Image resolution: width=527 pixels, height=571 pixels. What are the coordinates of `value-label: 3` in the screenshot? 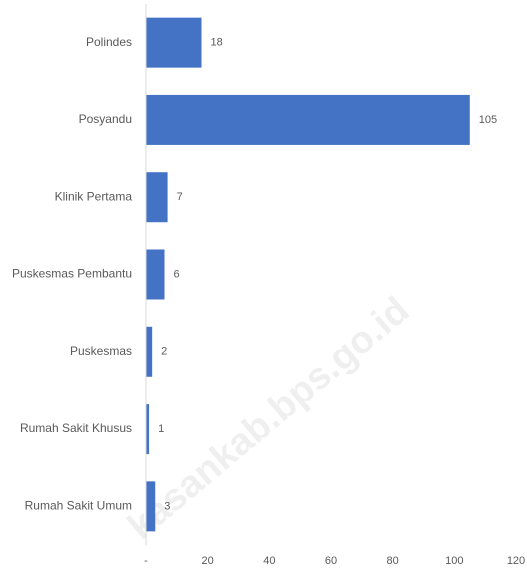 It's located at (167, 506).